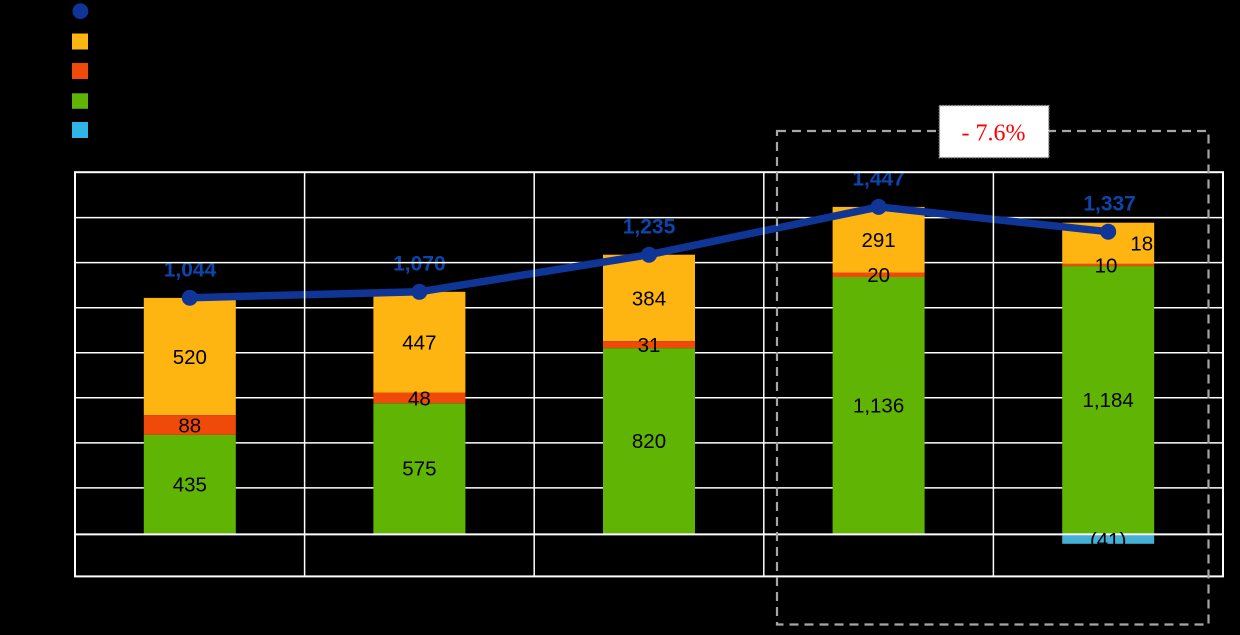 The image size is (1240, 635). What do you see at coordinates (1109, 203) in the screenshot?
I see `svg-text: 1,337` at bounding box center [1109, 203].